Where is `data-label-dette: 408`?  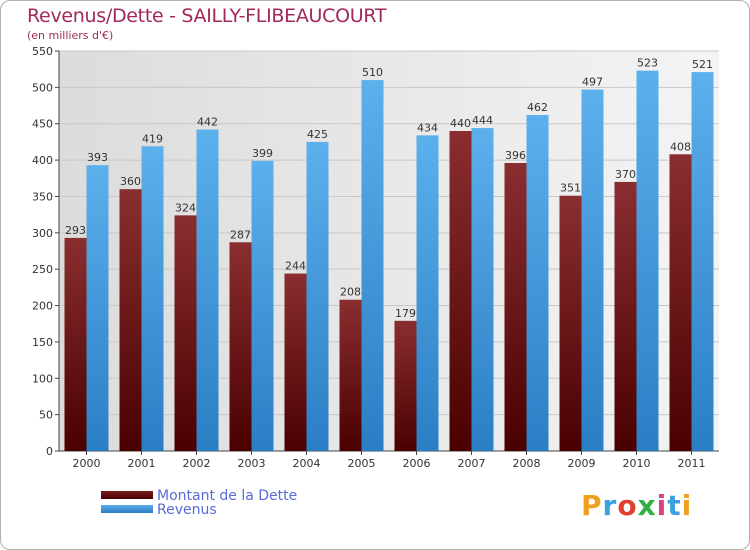 data-label-dette: 408 is located at coordinates (680, 146).